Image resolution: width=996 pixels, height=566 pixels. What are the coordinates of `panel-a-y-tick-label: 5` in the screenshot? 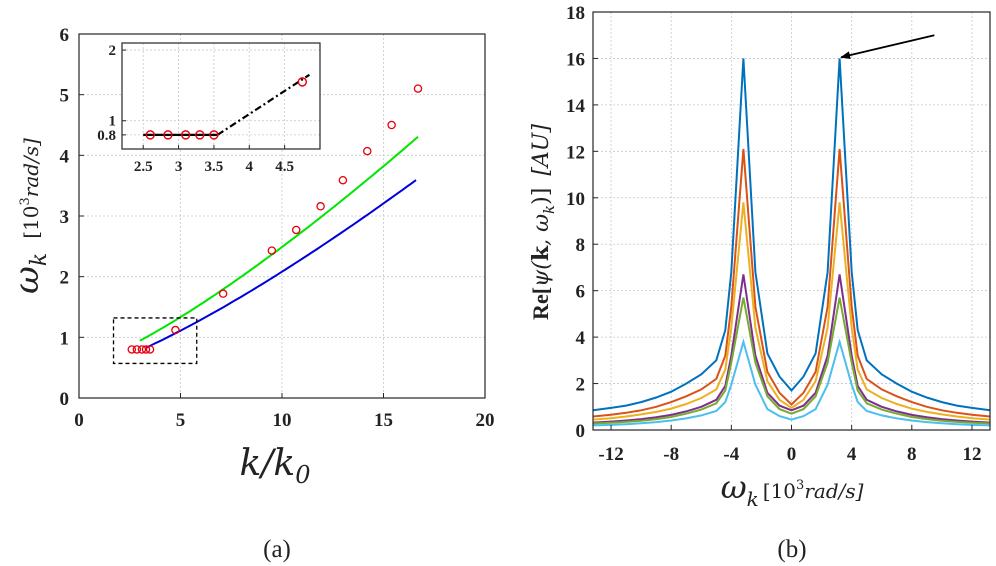 It's located at (65, 96).